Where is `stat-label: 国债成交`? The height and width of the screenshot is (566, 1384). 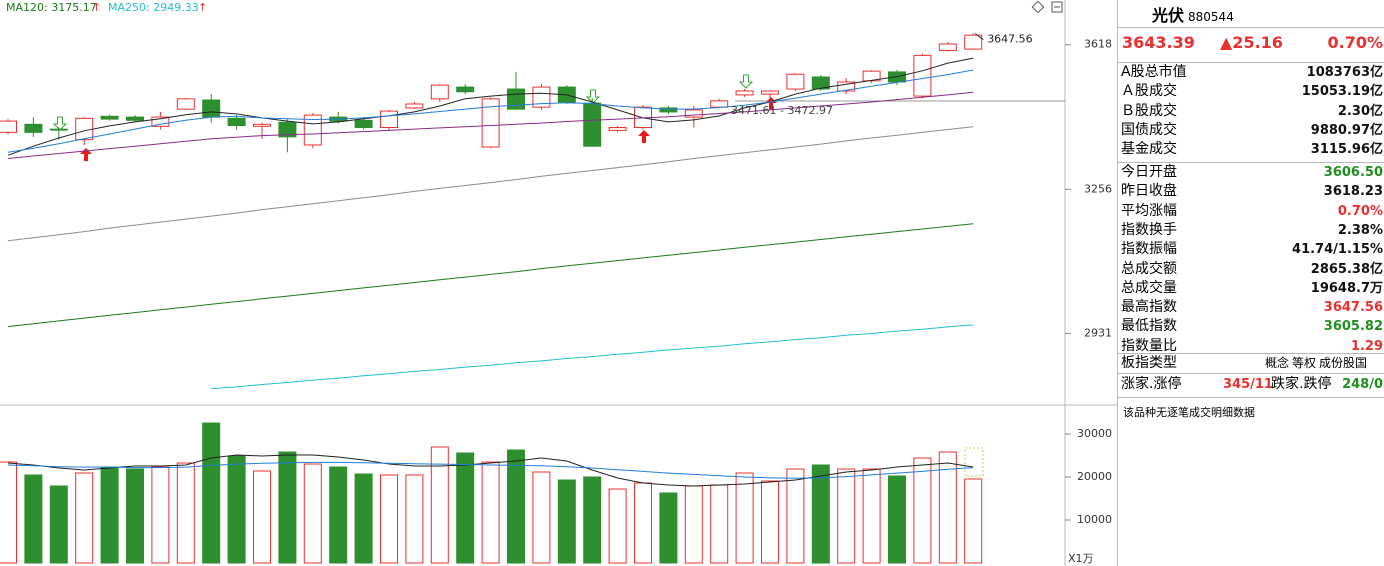
stat-label: 国债成交 is located at coordinates (1149, 129).